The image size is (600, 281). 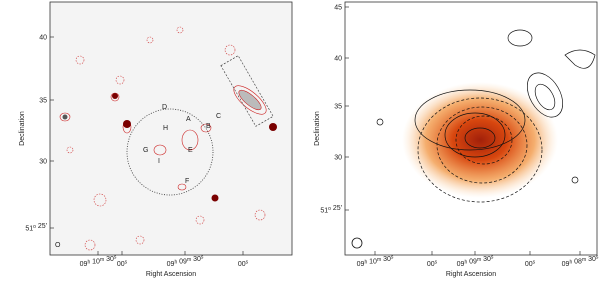 What do you see at coordinates (145, 150) in the screenshot?
I see `source-label: G` at bounding box center [145, 150].